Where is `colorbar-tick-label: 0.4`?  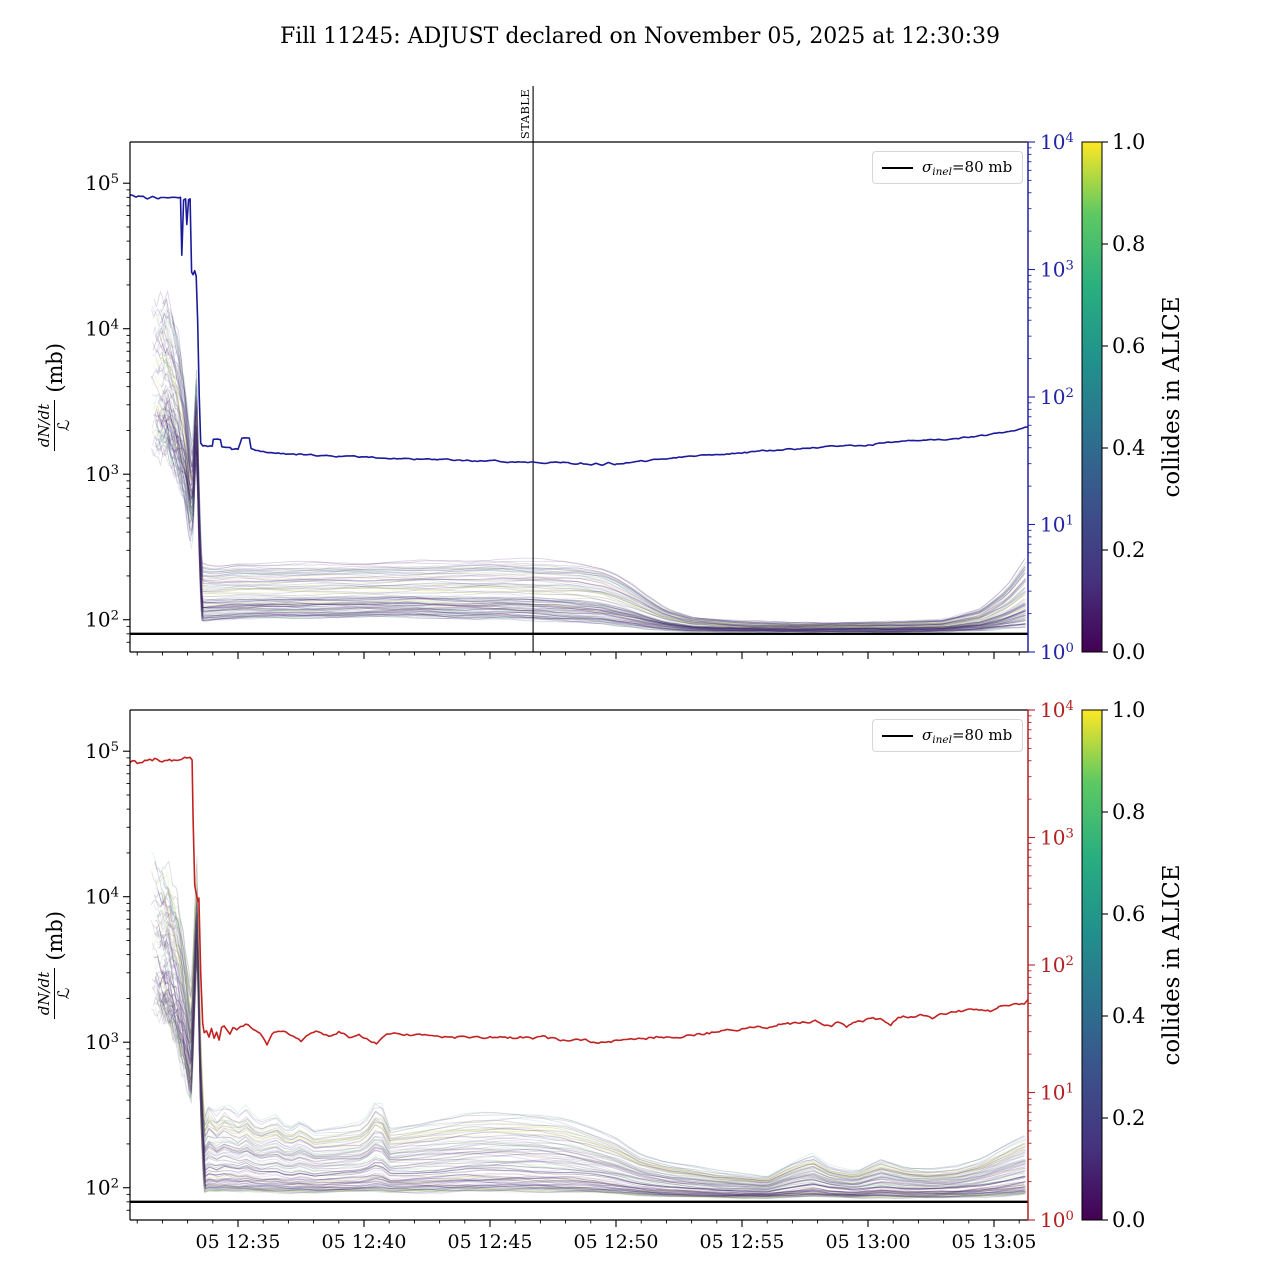
colorbar-tick-label: 0.4 is located at coordinates (1128, 1016).